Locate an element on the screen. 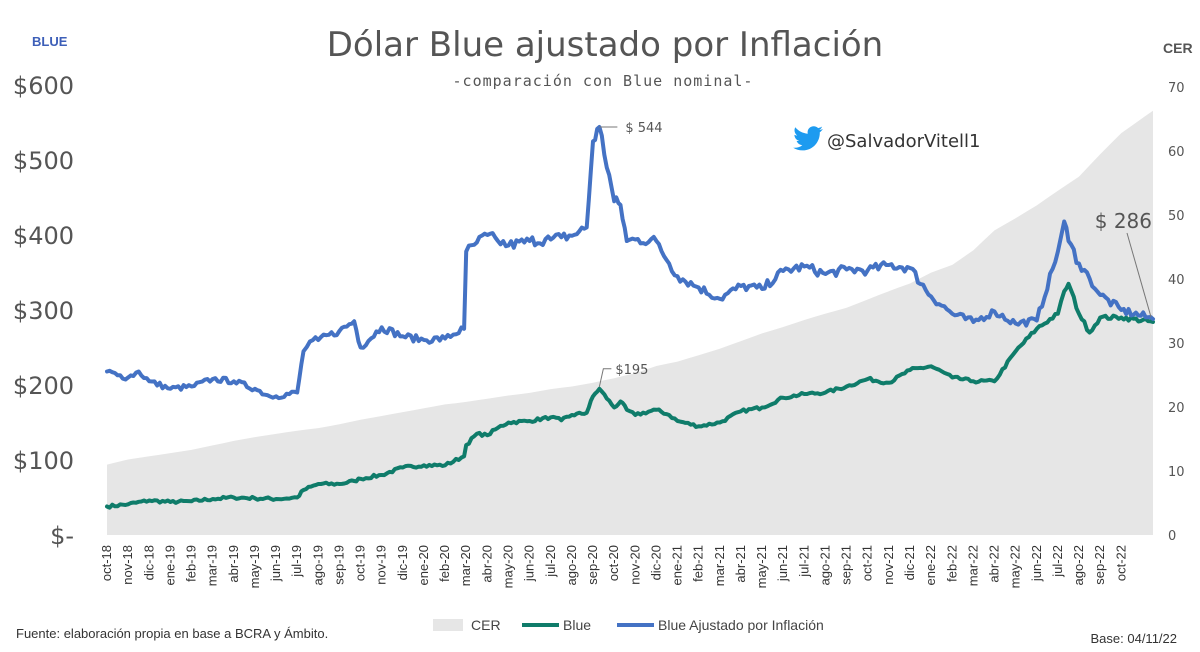 The width and height of the screenshot is (1200, 652). x-tick-label: oct-22 is located at coordinates (1120, 563).